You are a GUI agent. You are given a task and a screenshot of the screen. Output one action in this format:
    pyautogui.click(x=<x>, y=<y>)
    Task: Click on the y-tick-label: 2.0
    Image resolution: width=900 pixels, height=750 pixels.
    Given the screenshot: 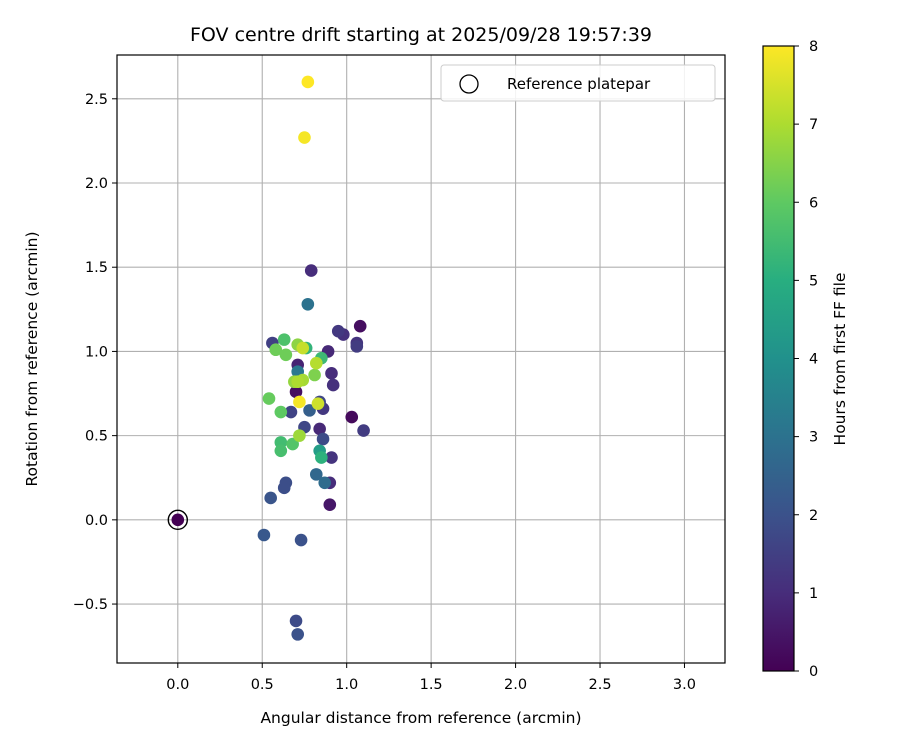 What is the action you would take?
    pyautogui.click(x=96, y=184)
    